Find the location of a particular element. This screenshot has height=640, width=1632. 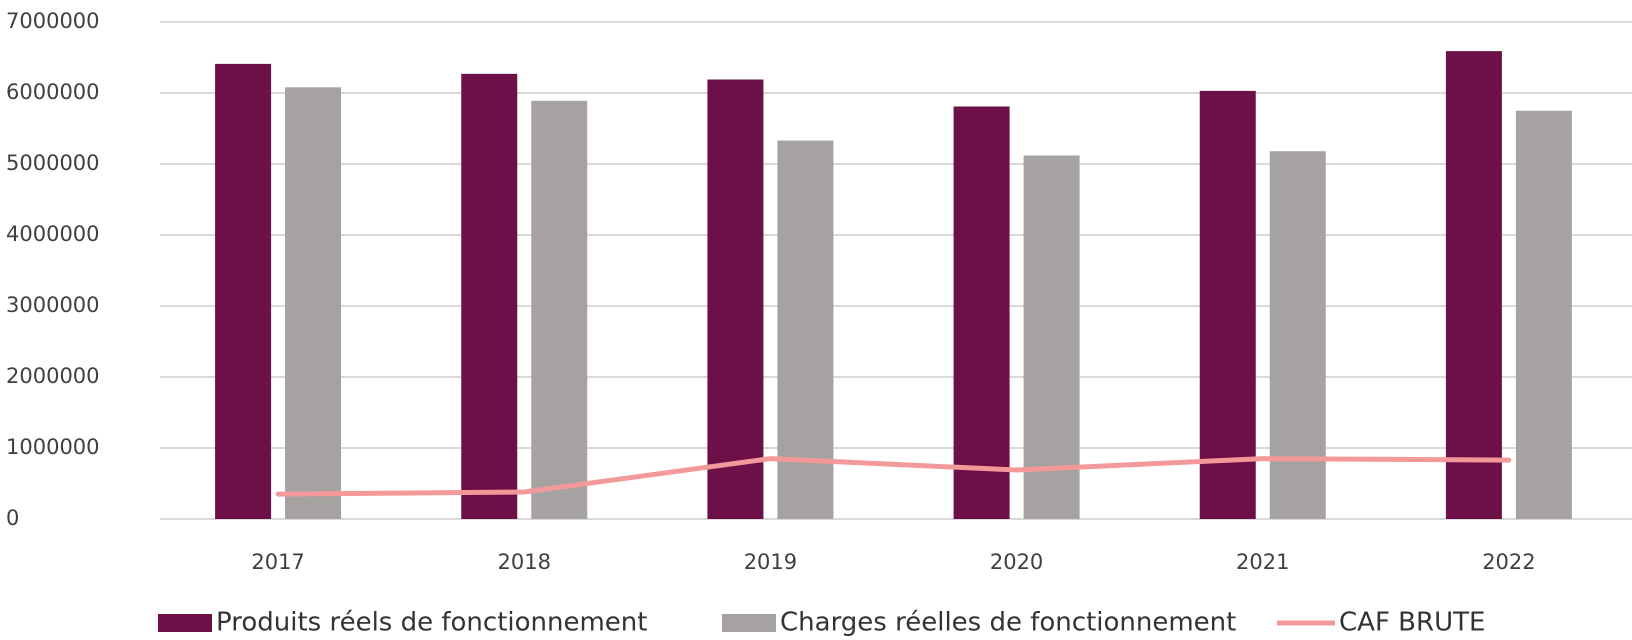

legend-label: Charges réelles de fonctionnement is located at coordinates (1008, 623).